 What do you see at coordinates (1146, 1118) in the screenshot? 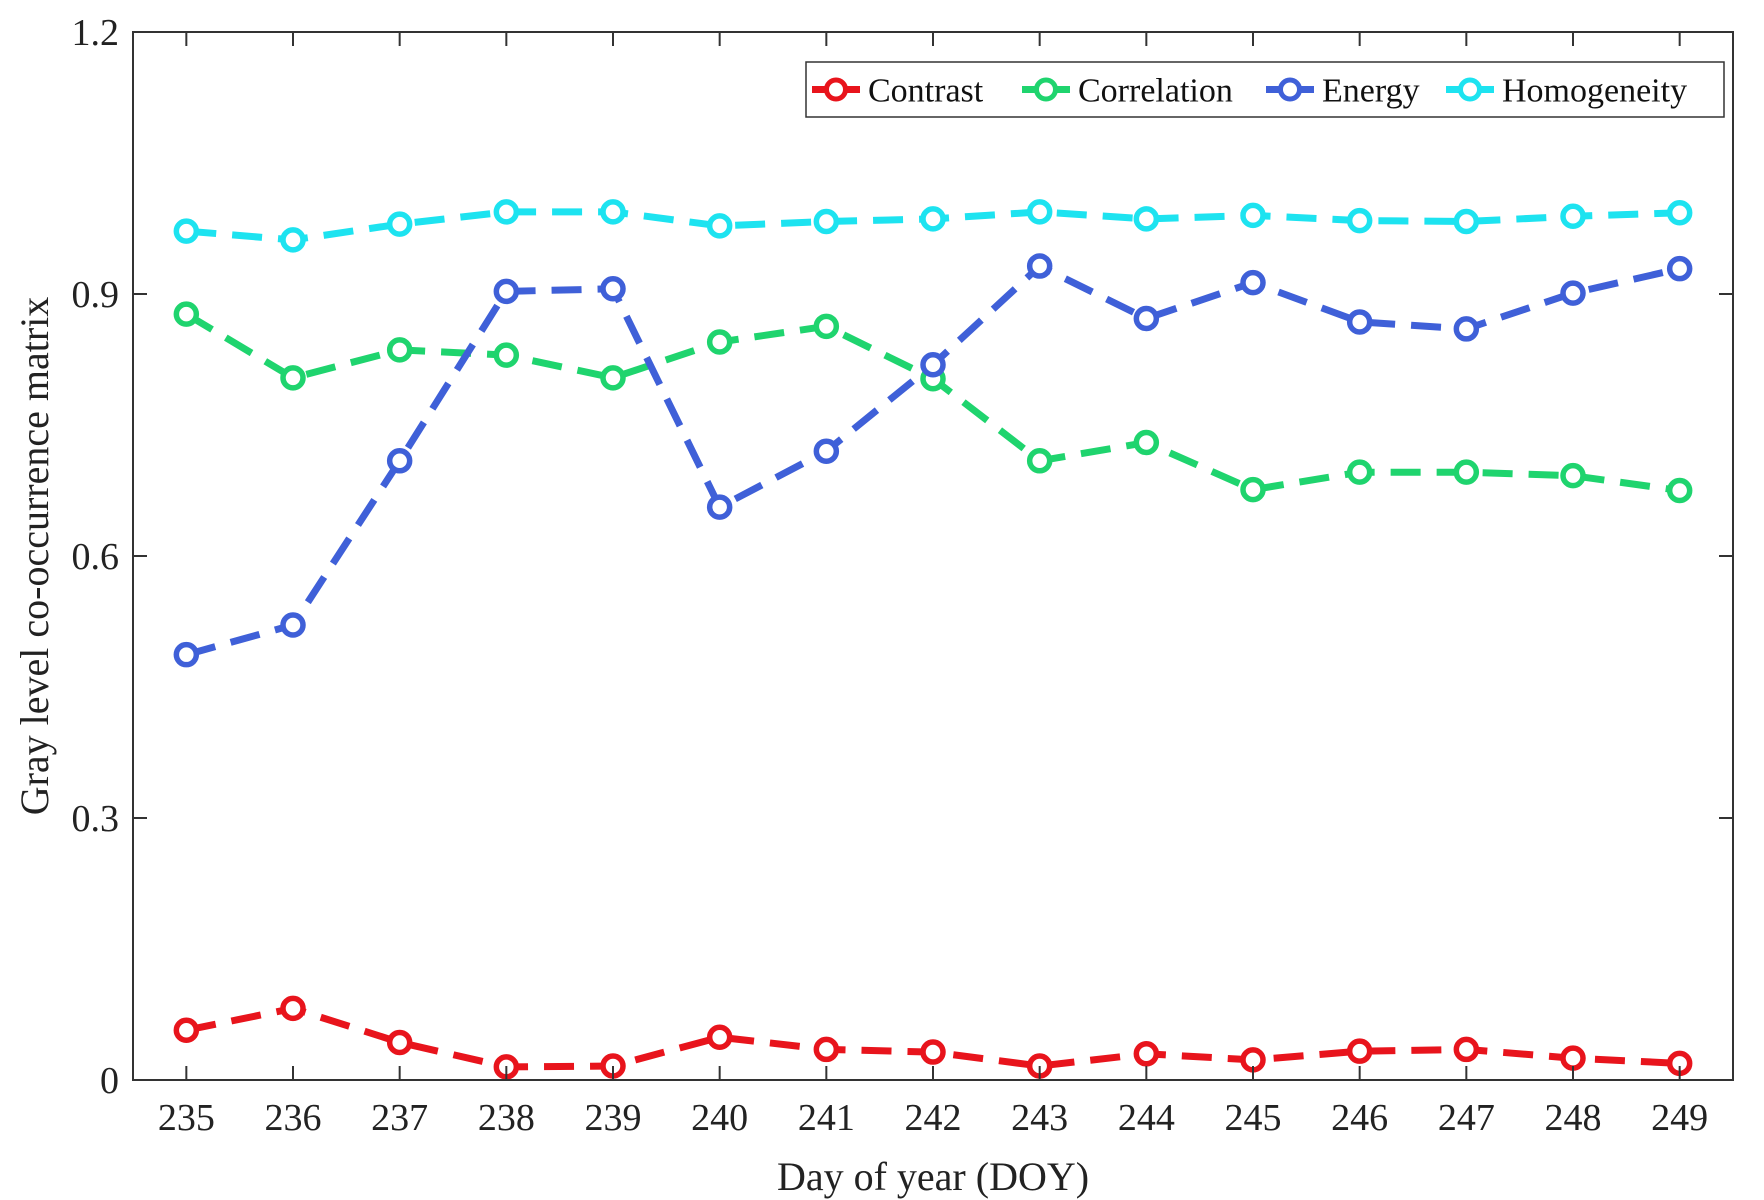
I see `x-tick-label: 244` at bounding box center [1146, 1118].